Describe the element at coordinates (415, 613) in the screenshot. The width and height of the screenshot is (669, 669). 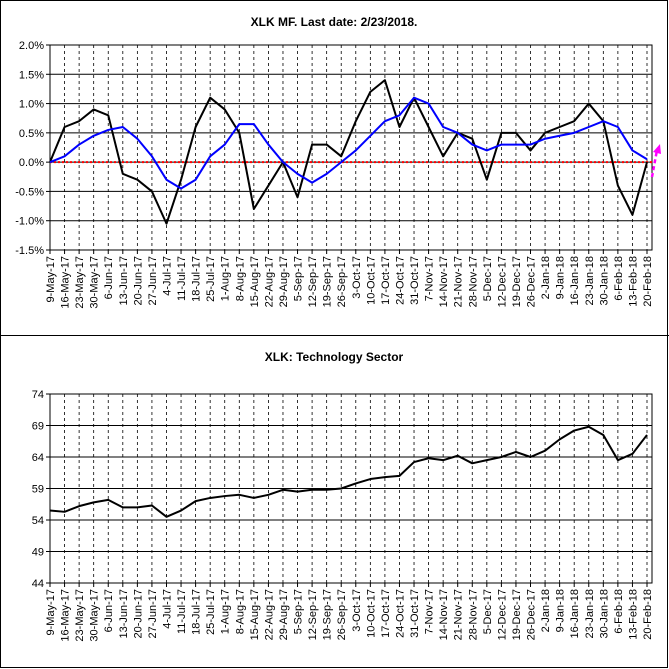
I see `x-tick-label: 31-Oct-17` at that location.